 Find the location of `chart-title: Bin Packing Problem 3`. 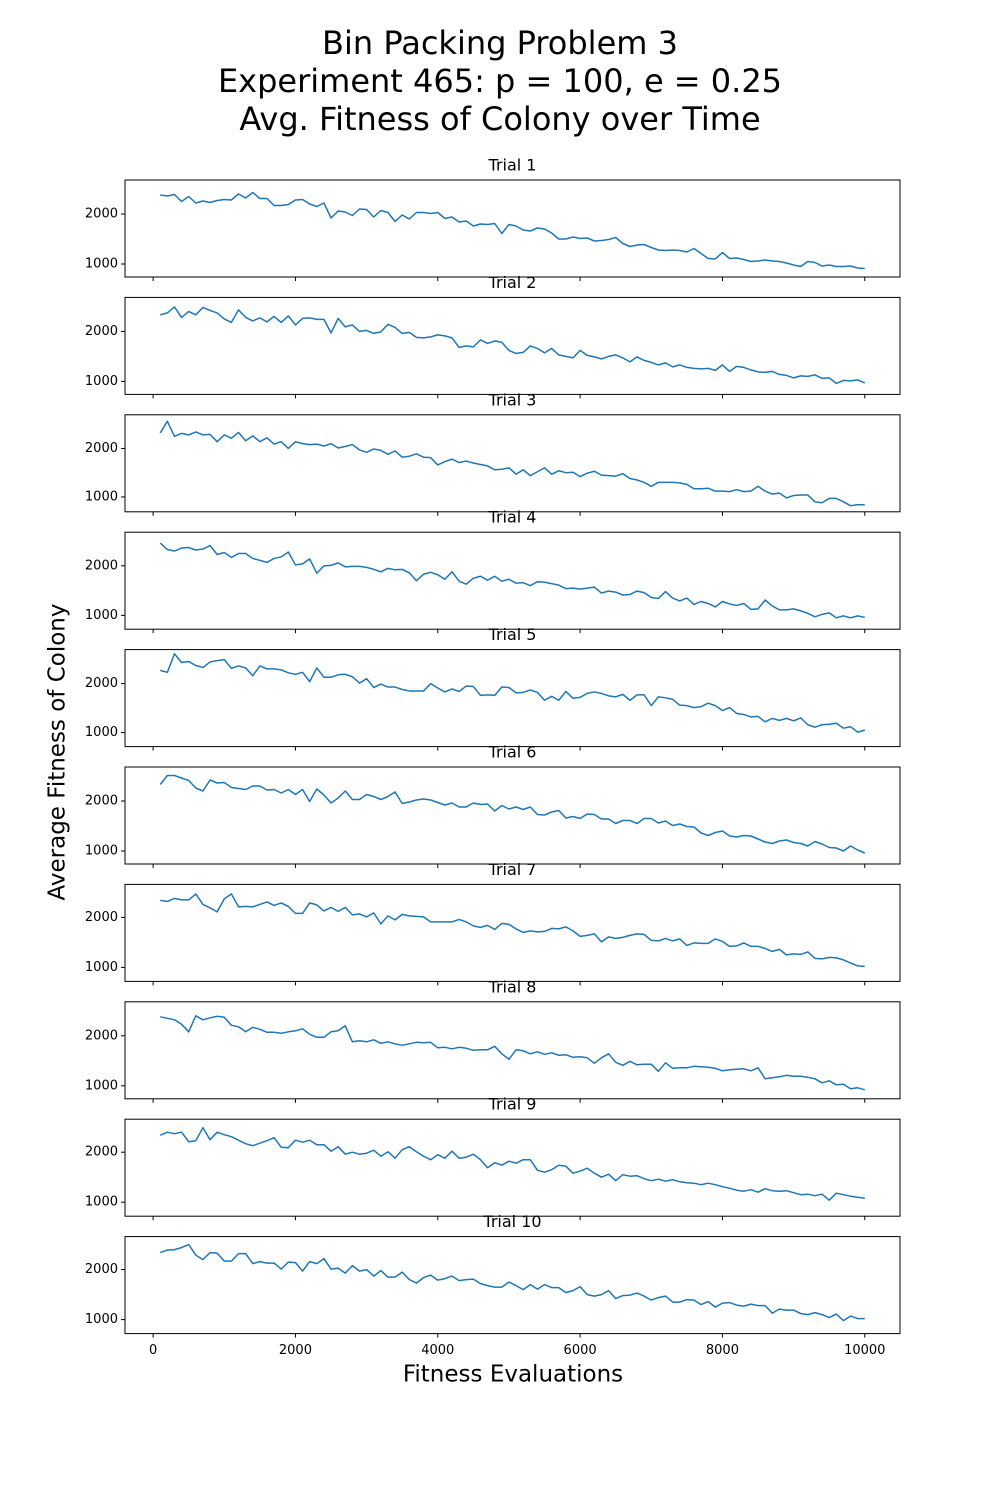

chart-title: Bin Packing Problem 3 is located at coordinates (500, 43).